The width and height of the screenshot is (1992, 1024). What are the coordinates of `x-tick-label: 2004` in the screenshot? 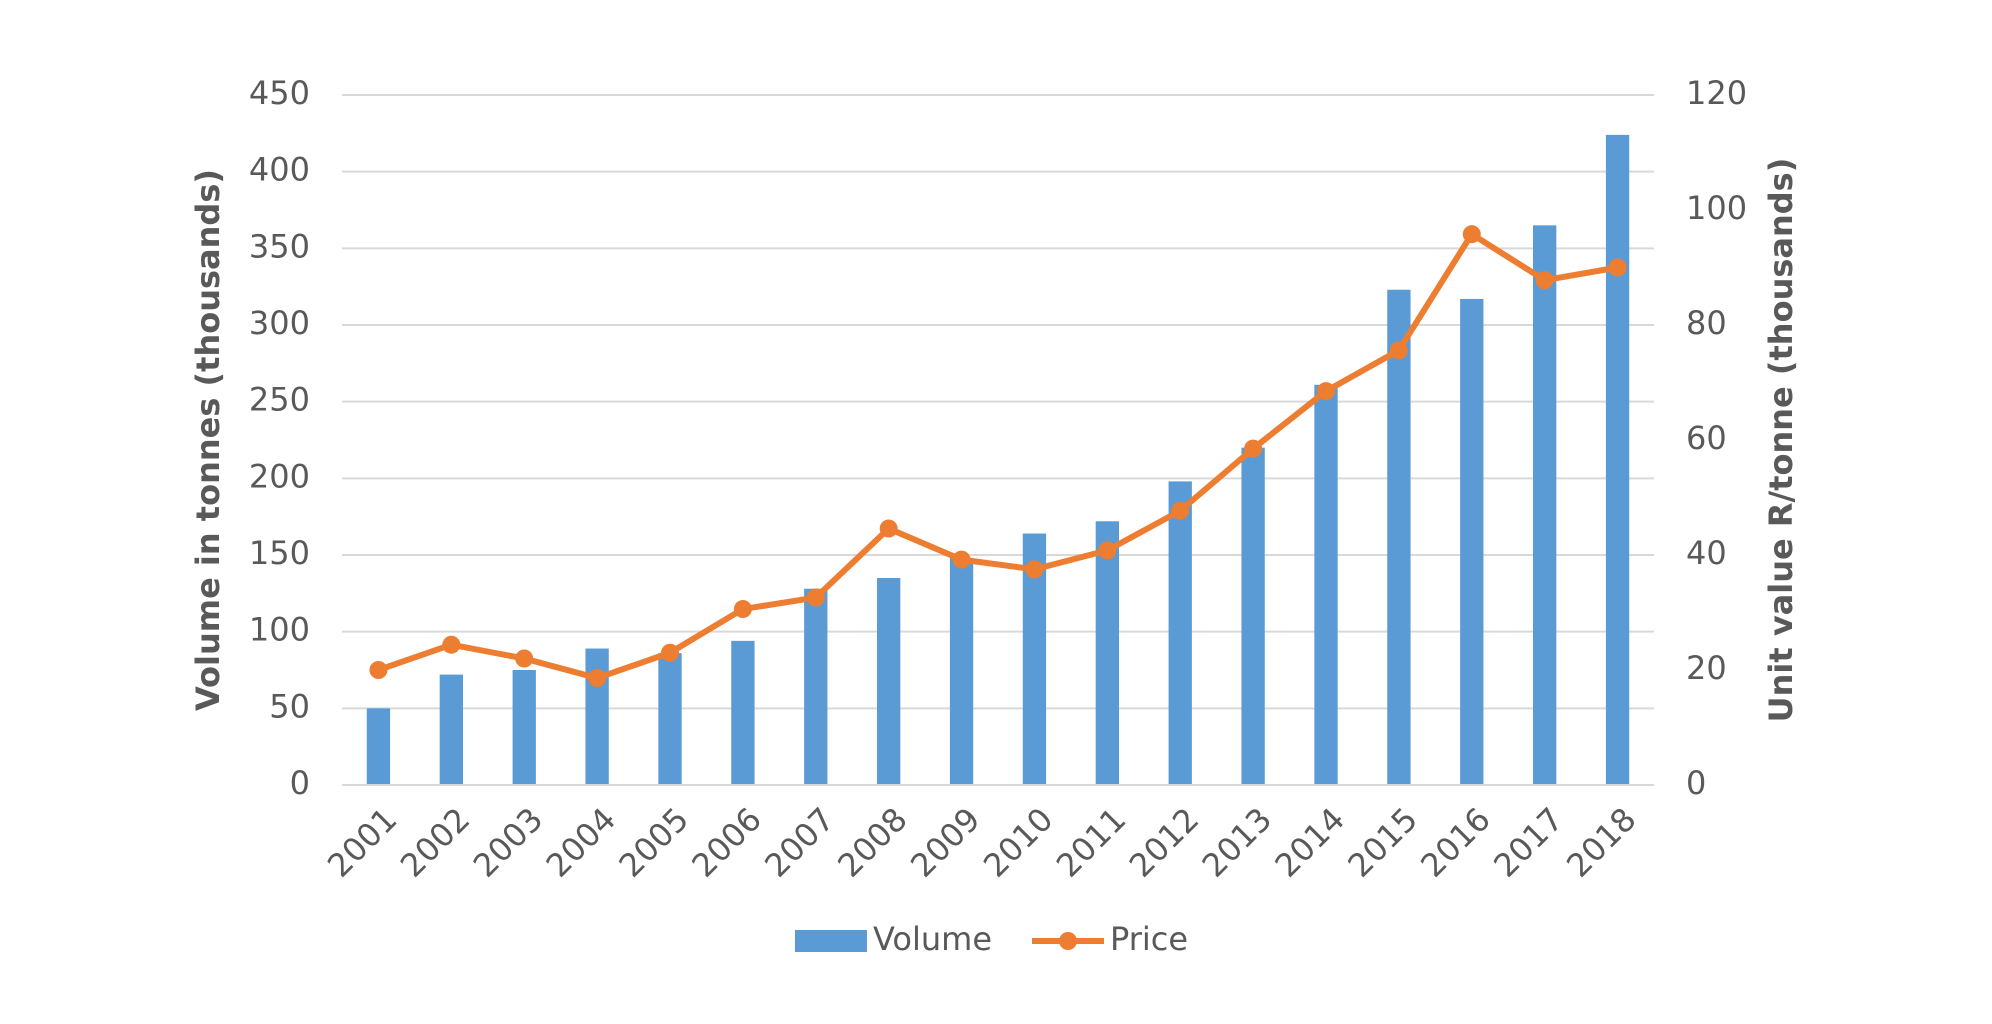 It's located at (581, 842).